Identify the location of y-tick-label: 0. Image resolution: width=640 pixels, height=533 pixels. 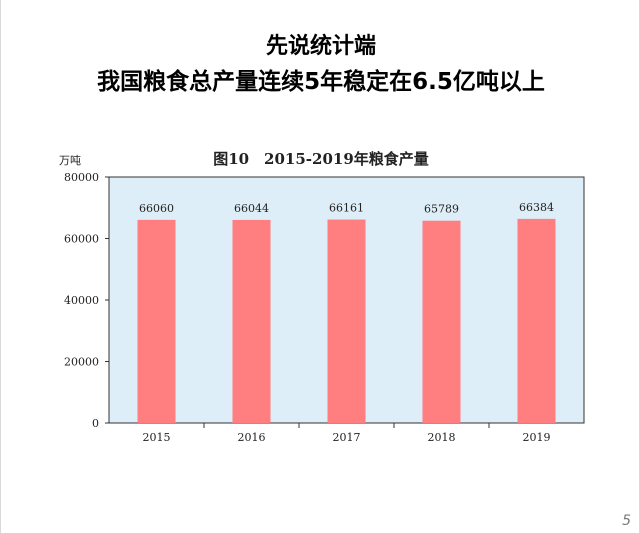
(95, 423).